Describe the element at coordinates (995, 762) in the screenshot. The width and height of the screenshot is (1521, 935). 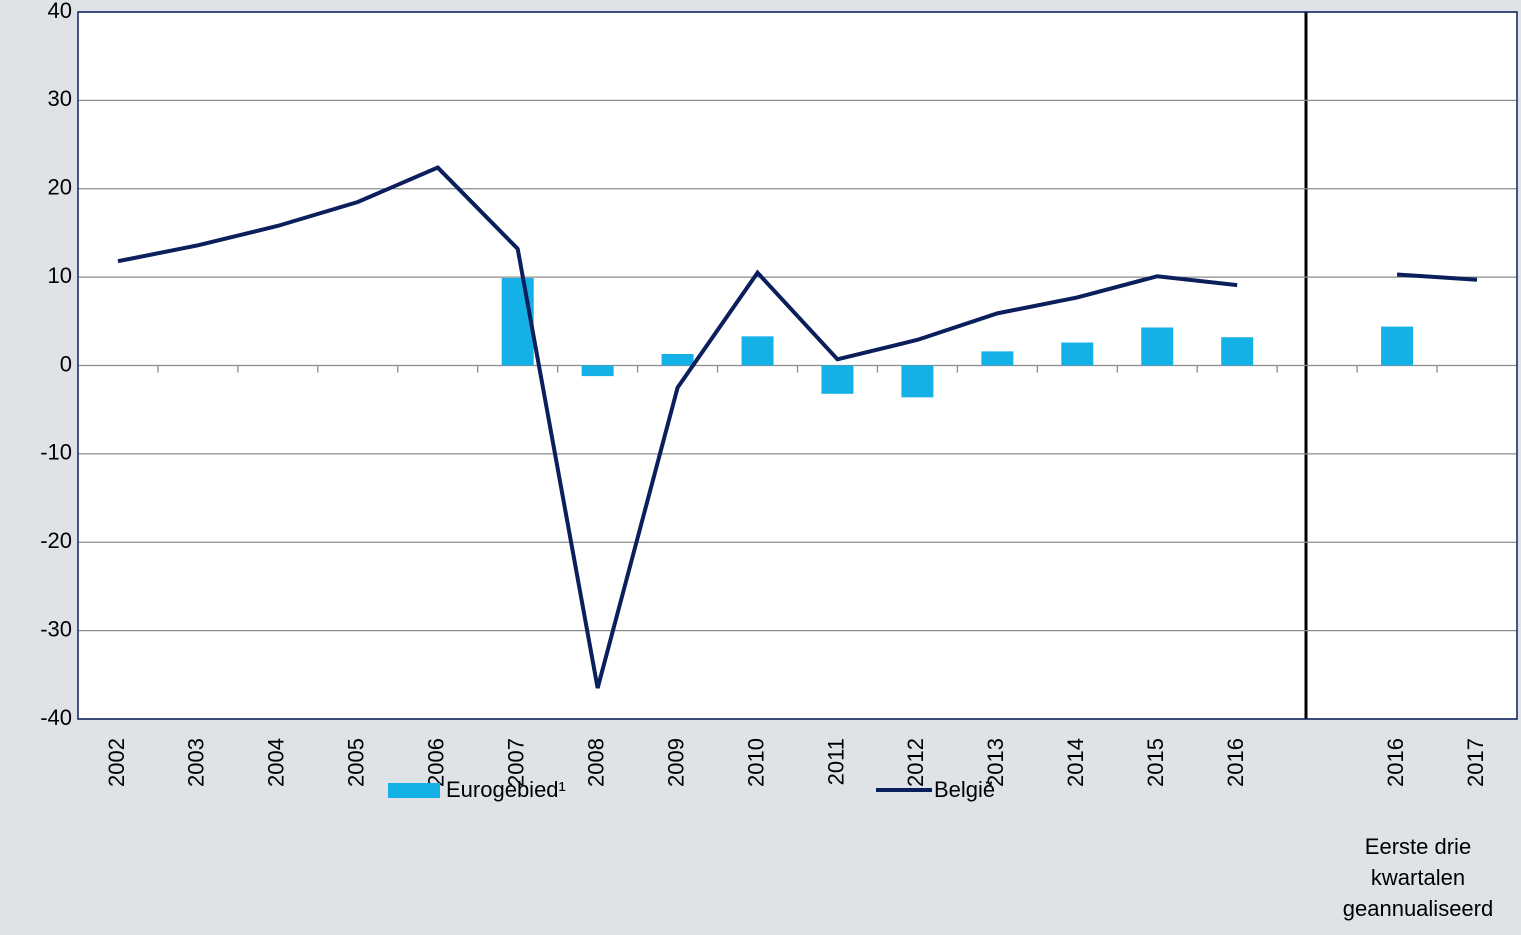
I see `x-tick-label: 2013` at that location.